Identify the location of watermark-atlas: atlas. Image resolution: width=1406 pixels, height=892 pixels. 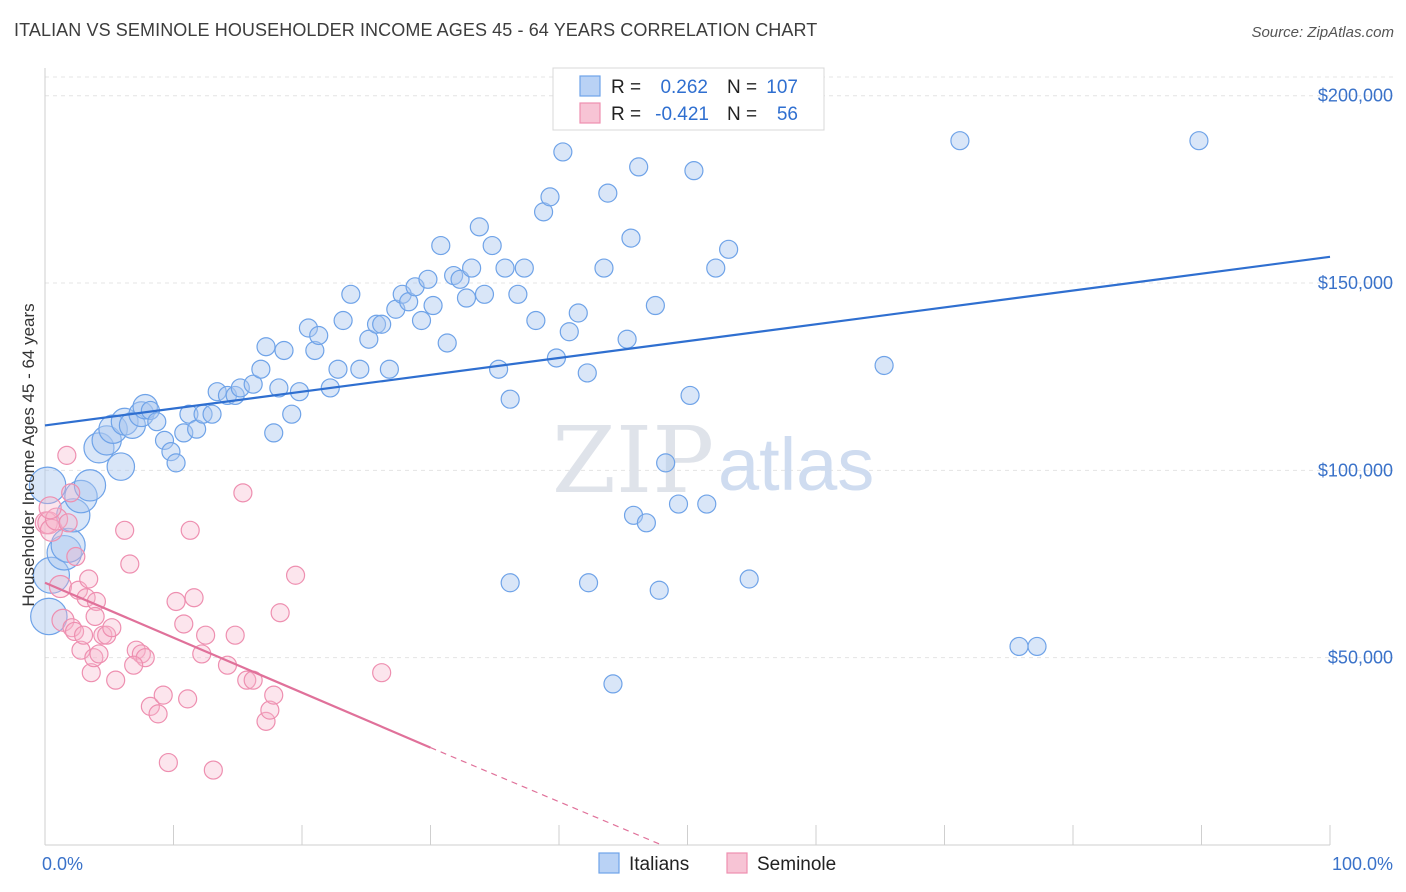
(796, 464).